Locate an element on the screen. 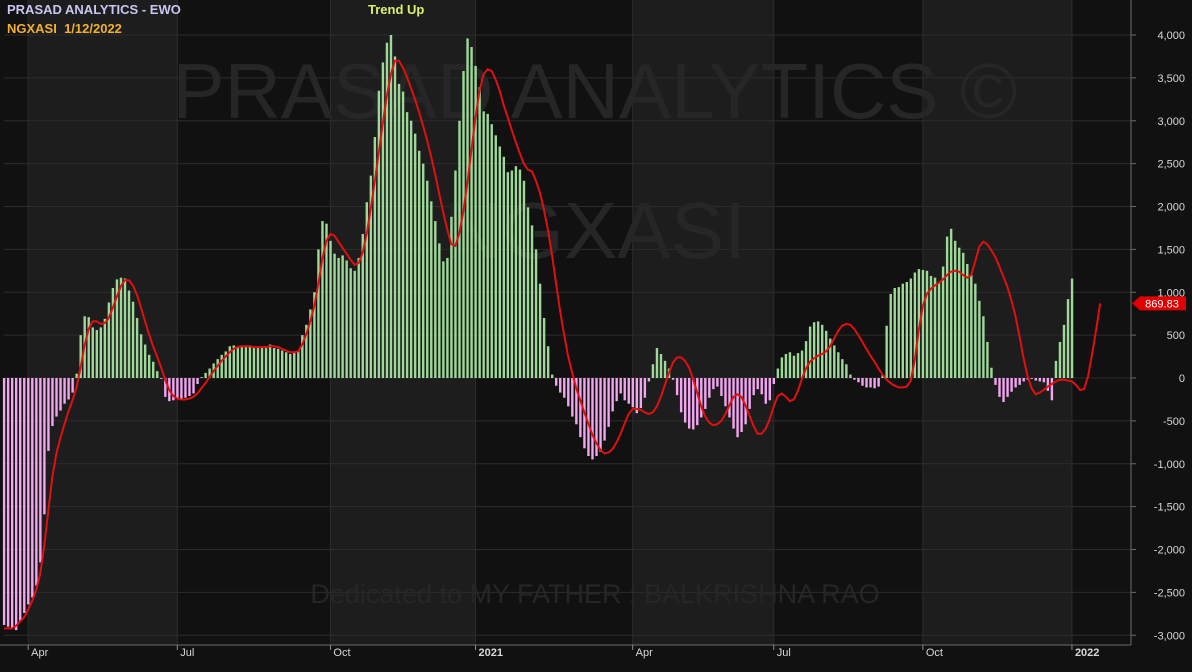  y-tick-label: 4,000 is located at coordinates (1171, 36).